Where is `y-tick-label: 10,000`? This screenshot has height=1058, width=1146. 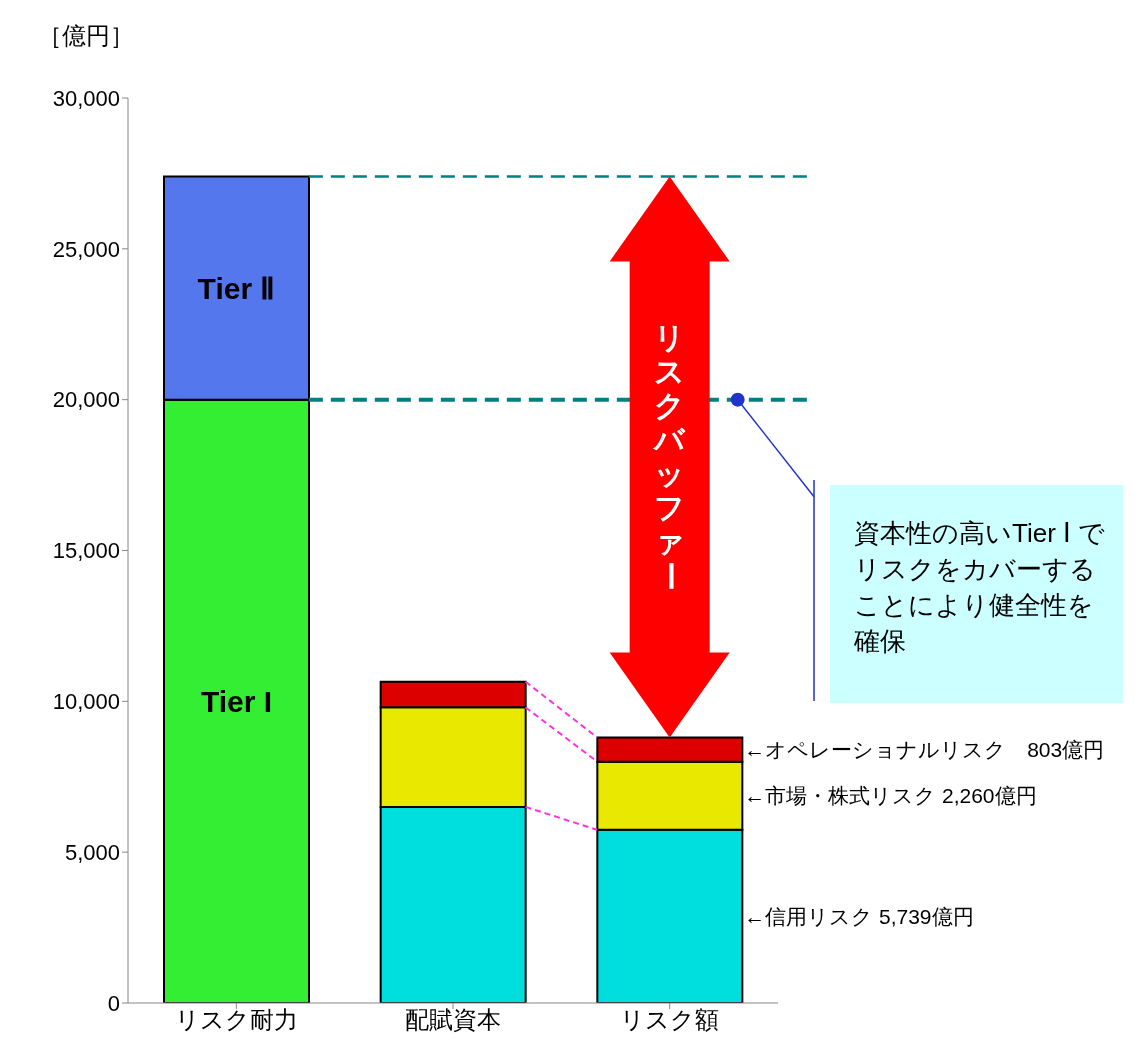
y-tick-label: 10,000 is located at coordinates (86, 702).